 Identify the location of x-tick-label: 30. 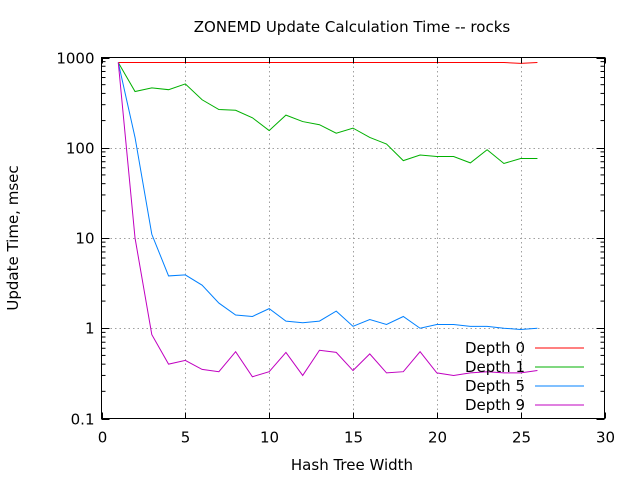
(605, 438).